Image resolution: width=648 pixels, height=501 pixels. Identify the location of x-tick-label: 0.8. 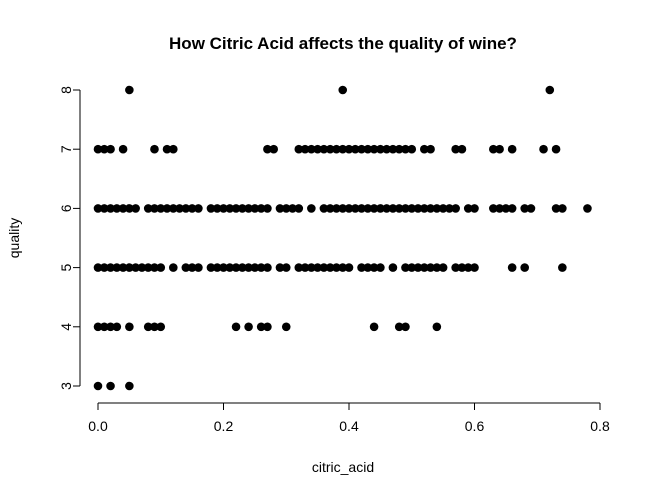
(600, 426).